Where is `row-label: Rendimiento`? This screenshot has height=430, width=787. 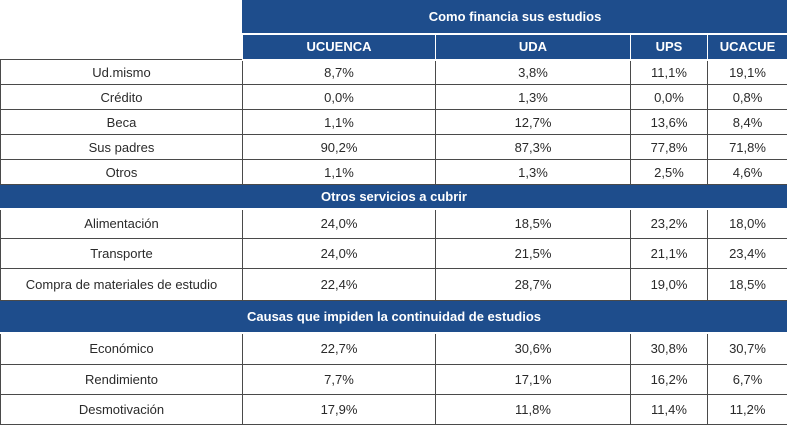
row-label: Rendimiento is located at coordinates (121, 379).